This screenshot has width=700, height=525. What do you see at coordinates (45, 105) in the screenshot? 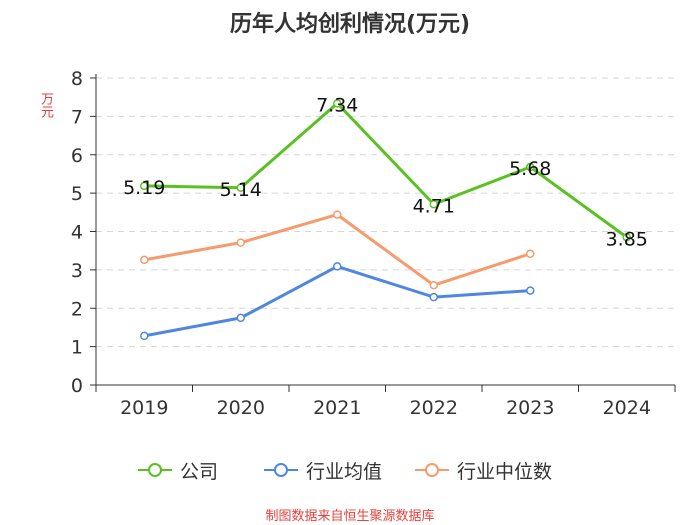
I see `y-axis-label: 万元` at bounding box center [45, 105].